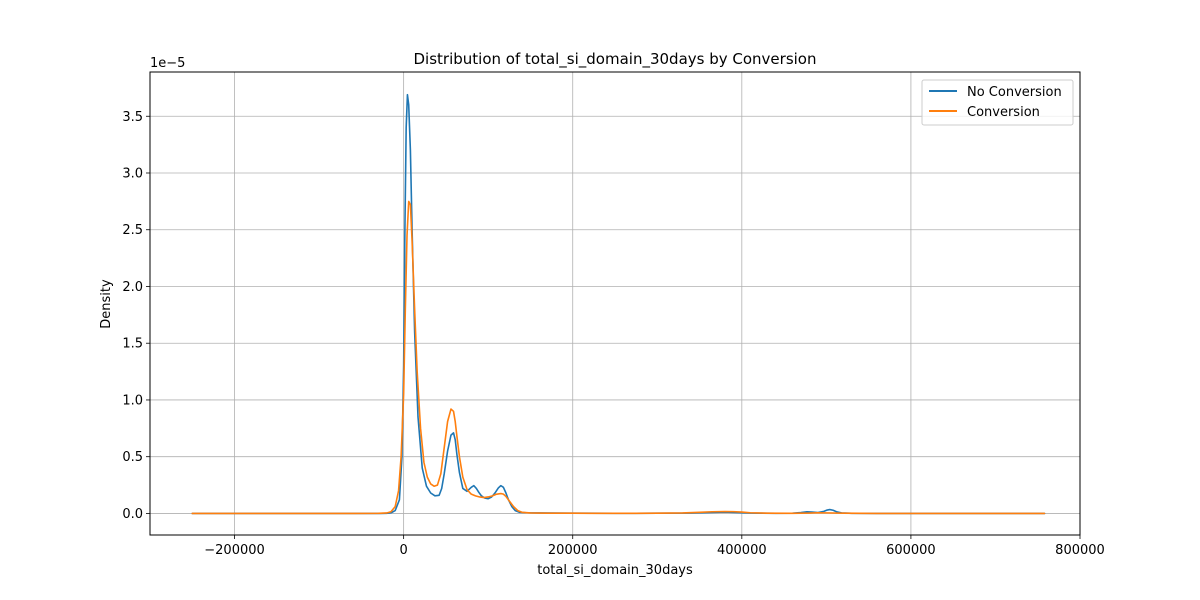  What do you see at coordinates (234, 550) in the screenshot?
I see `x-tick-label: −200000` at bounding box center [234, 550].